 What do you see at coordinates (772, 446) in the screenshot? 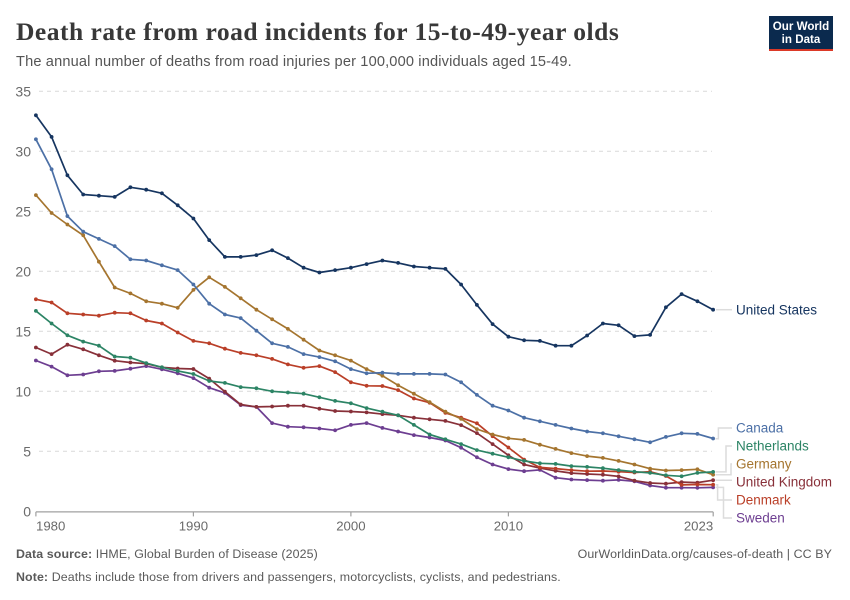
I see `svg-text: Netherlands` at bounding box center [772, 446].